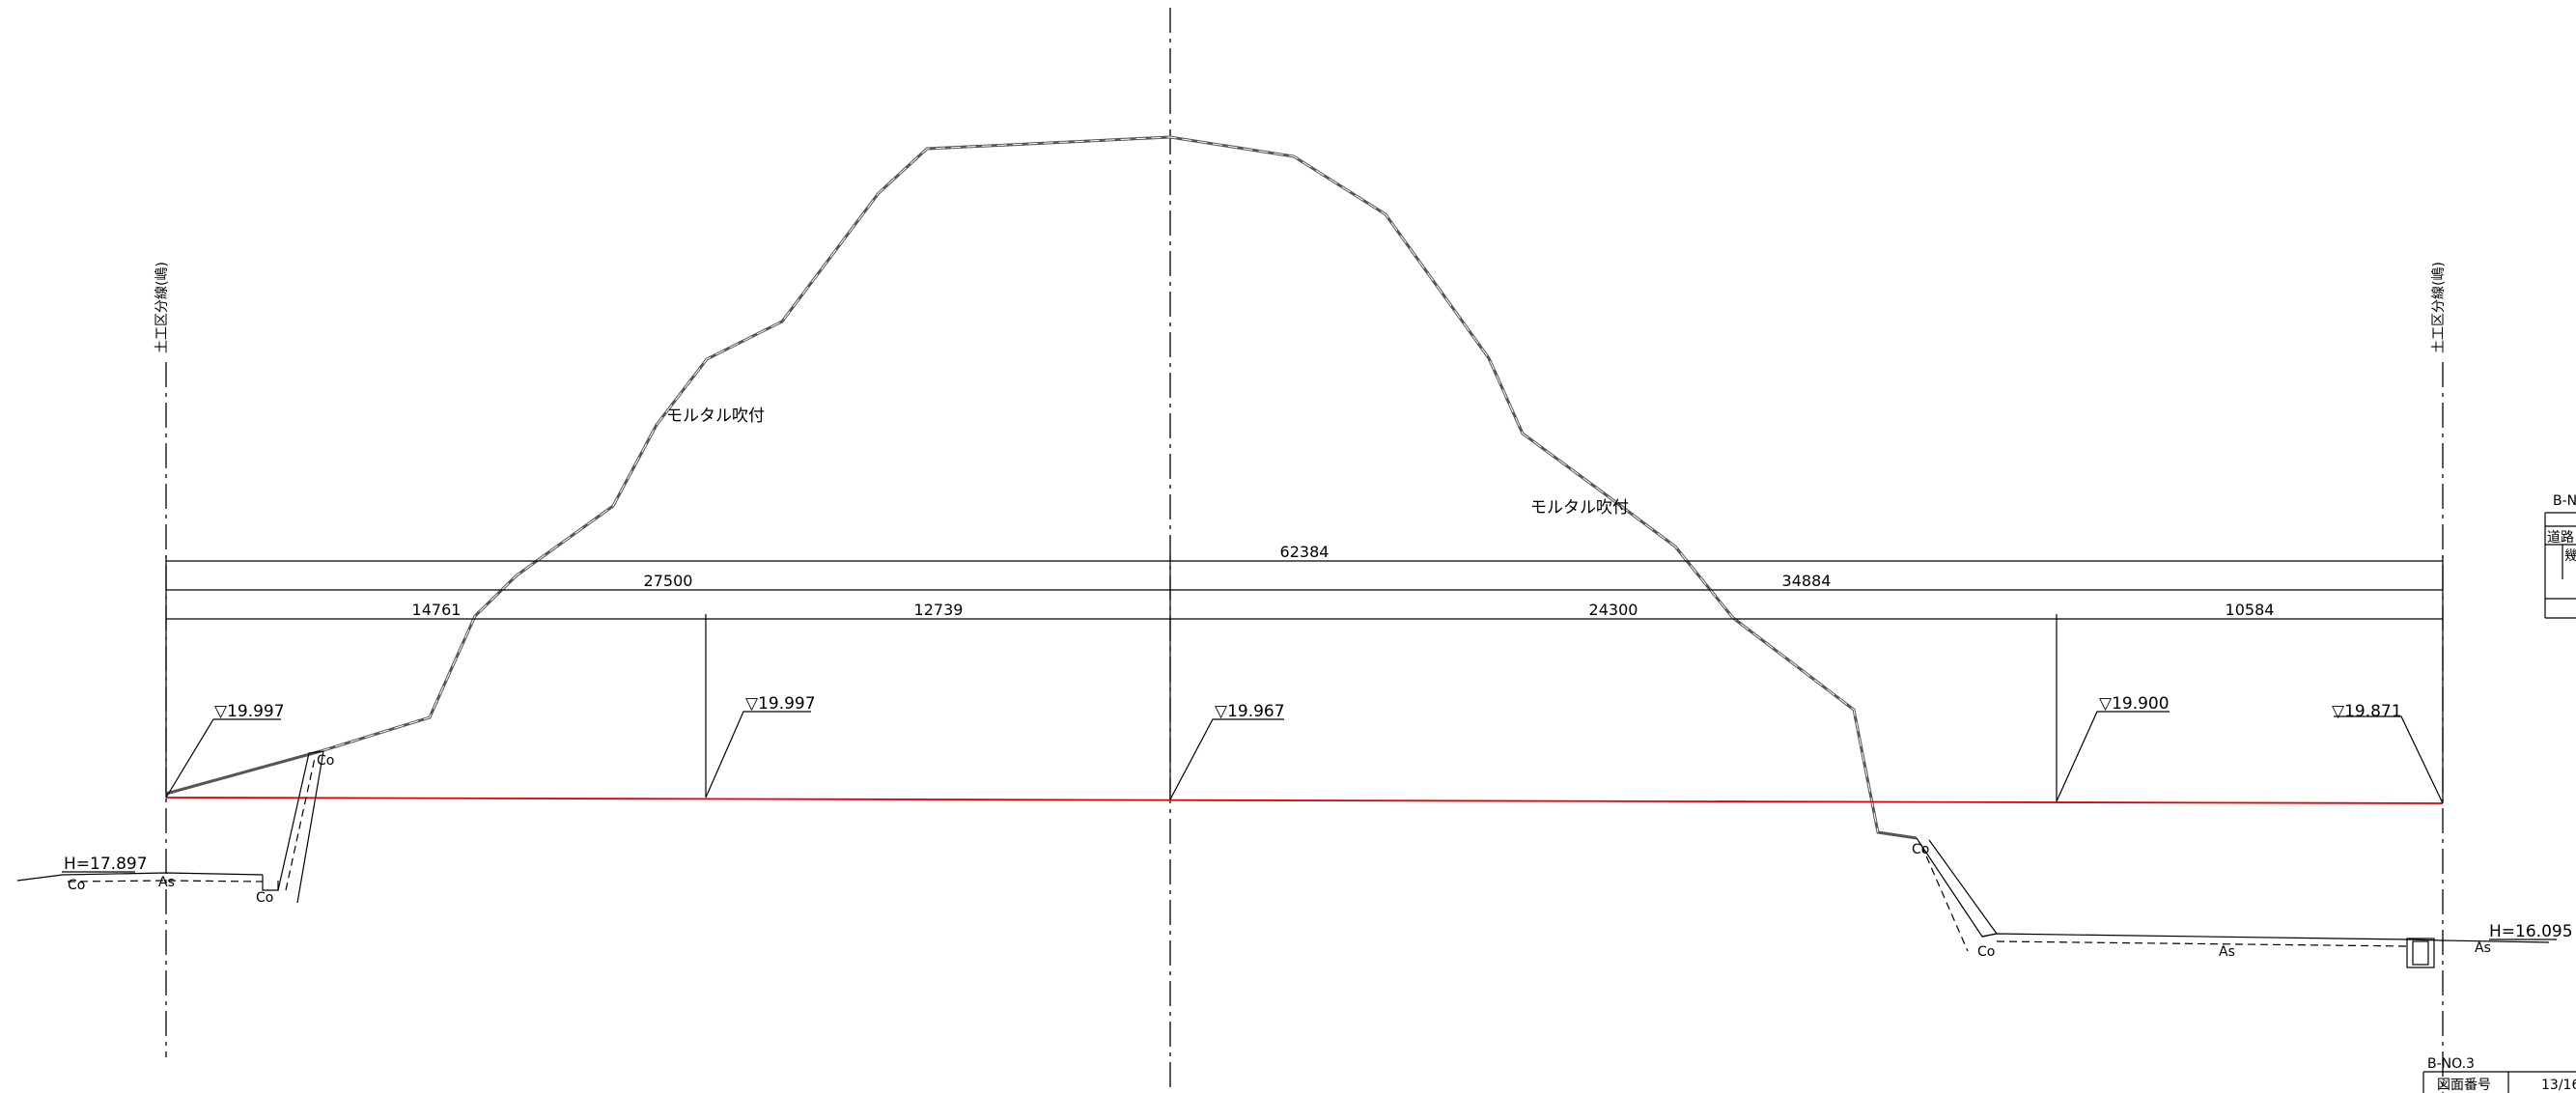  Describe the element at coordinates (326, 761) in the screenshot. I see `material-co-left-wall-top: Co` at that location.